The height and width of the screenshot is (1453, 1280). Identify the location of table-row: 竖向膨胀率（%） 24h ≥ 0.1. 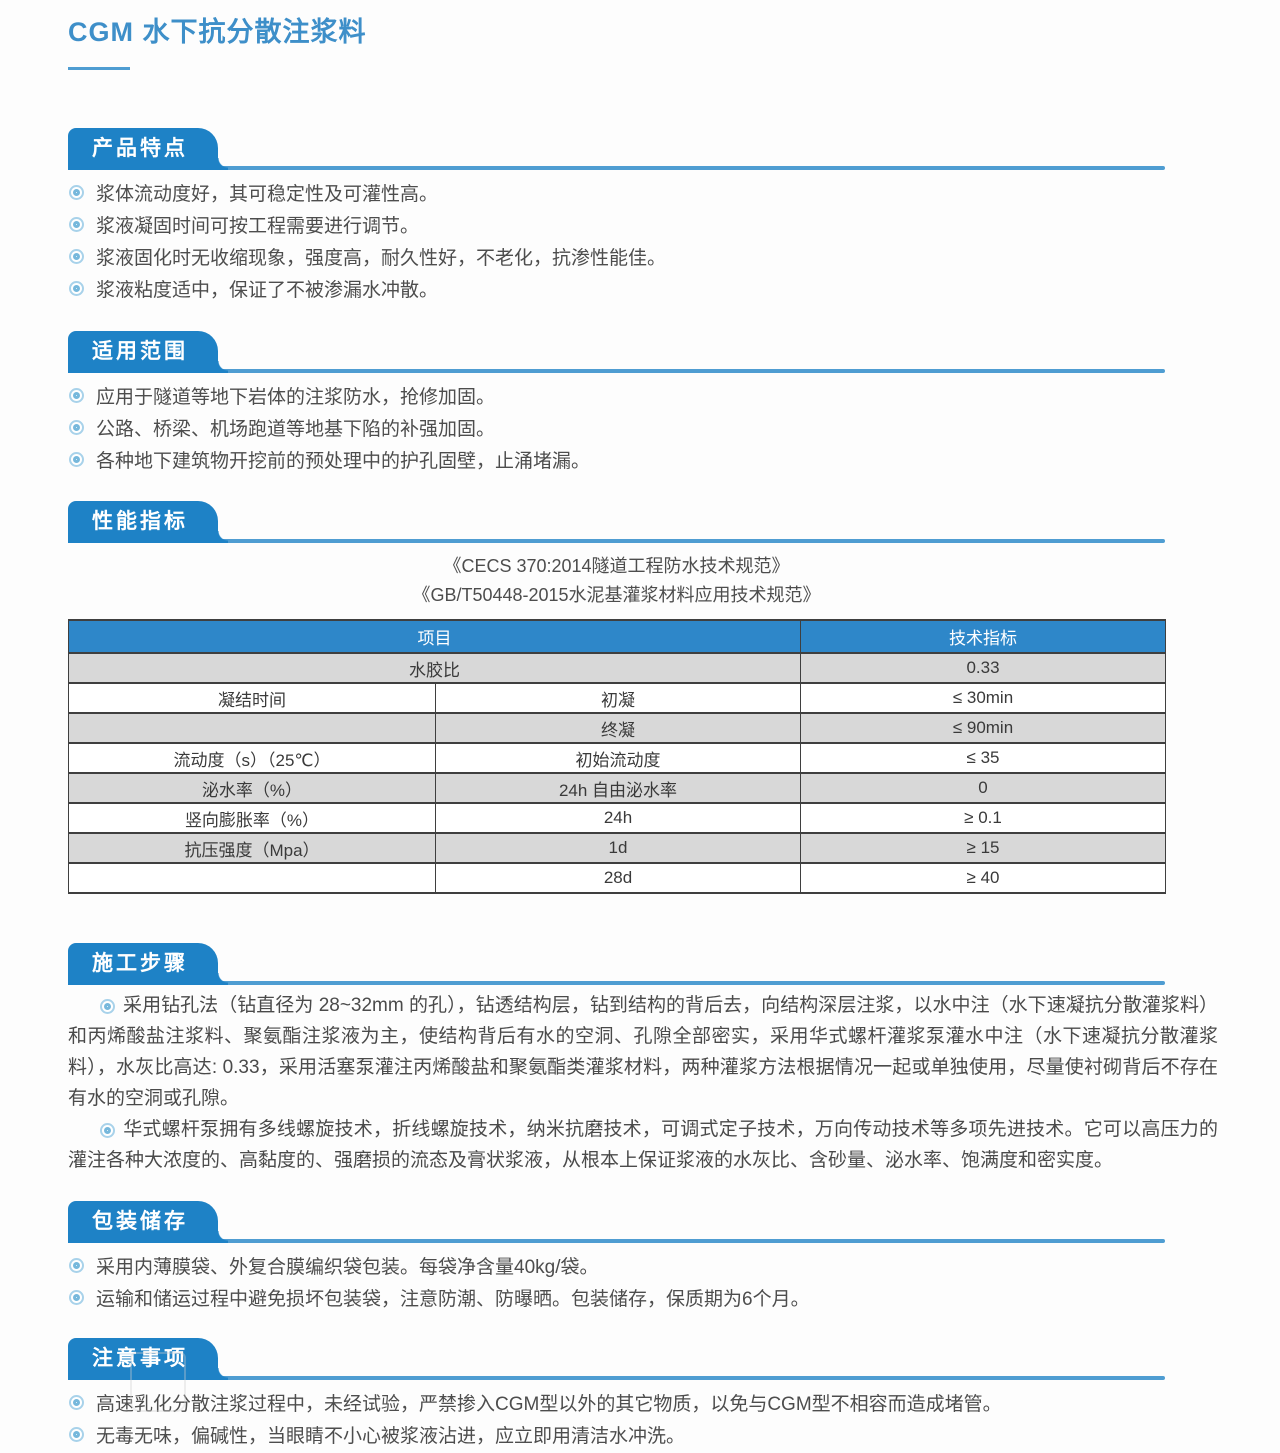
(617, 818).